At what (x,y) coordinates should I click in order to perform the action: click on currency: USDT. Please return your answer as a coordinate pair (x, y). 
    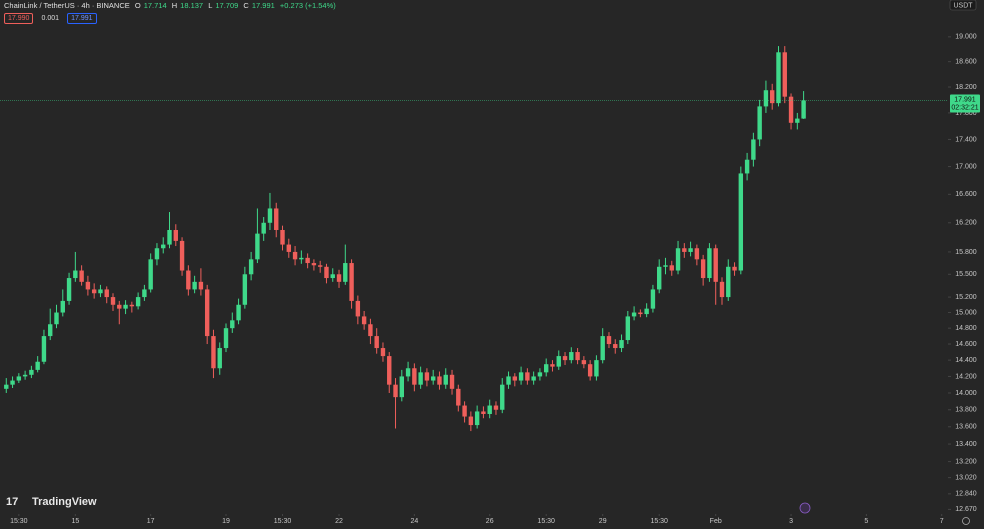
    Looking at the image, I should click on (963, 5).